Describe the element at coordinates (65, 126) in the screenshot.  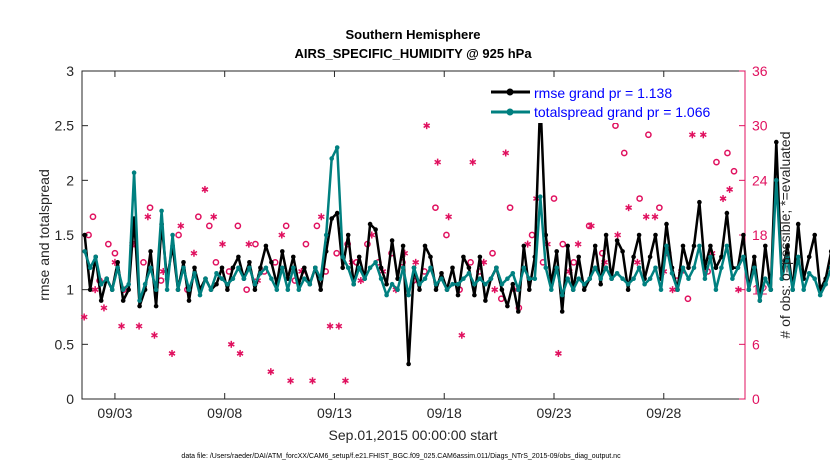
I see `y-tick-label: 2.5` at that location.